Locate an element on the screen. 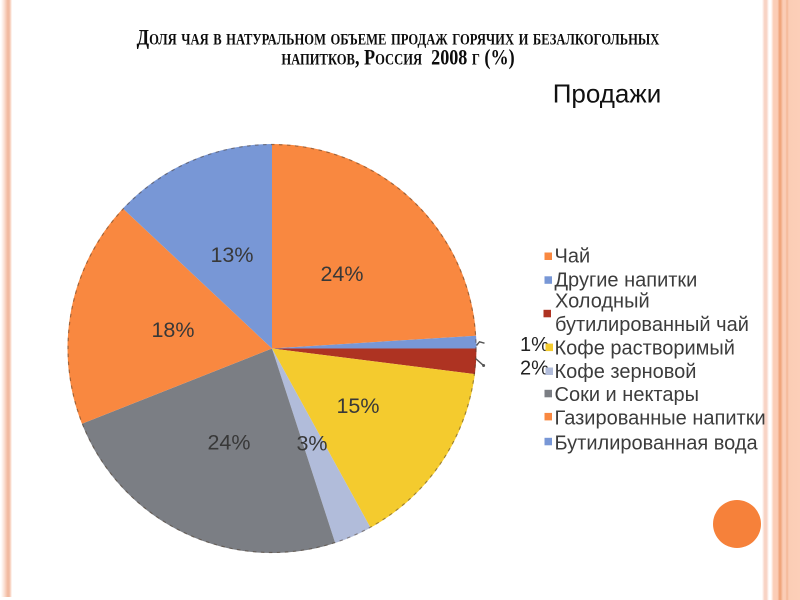 The image size is (800, 600). svg-text: напитков, Россия 2008 г (%) is located at coordinates (397, 58).